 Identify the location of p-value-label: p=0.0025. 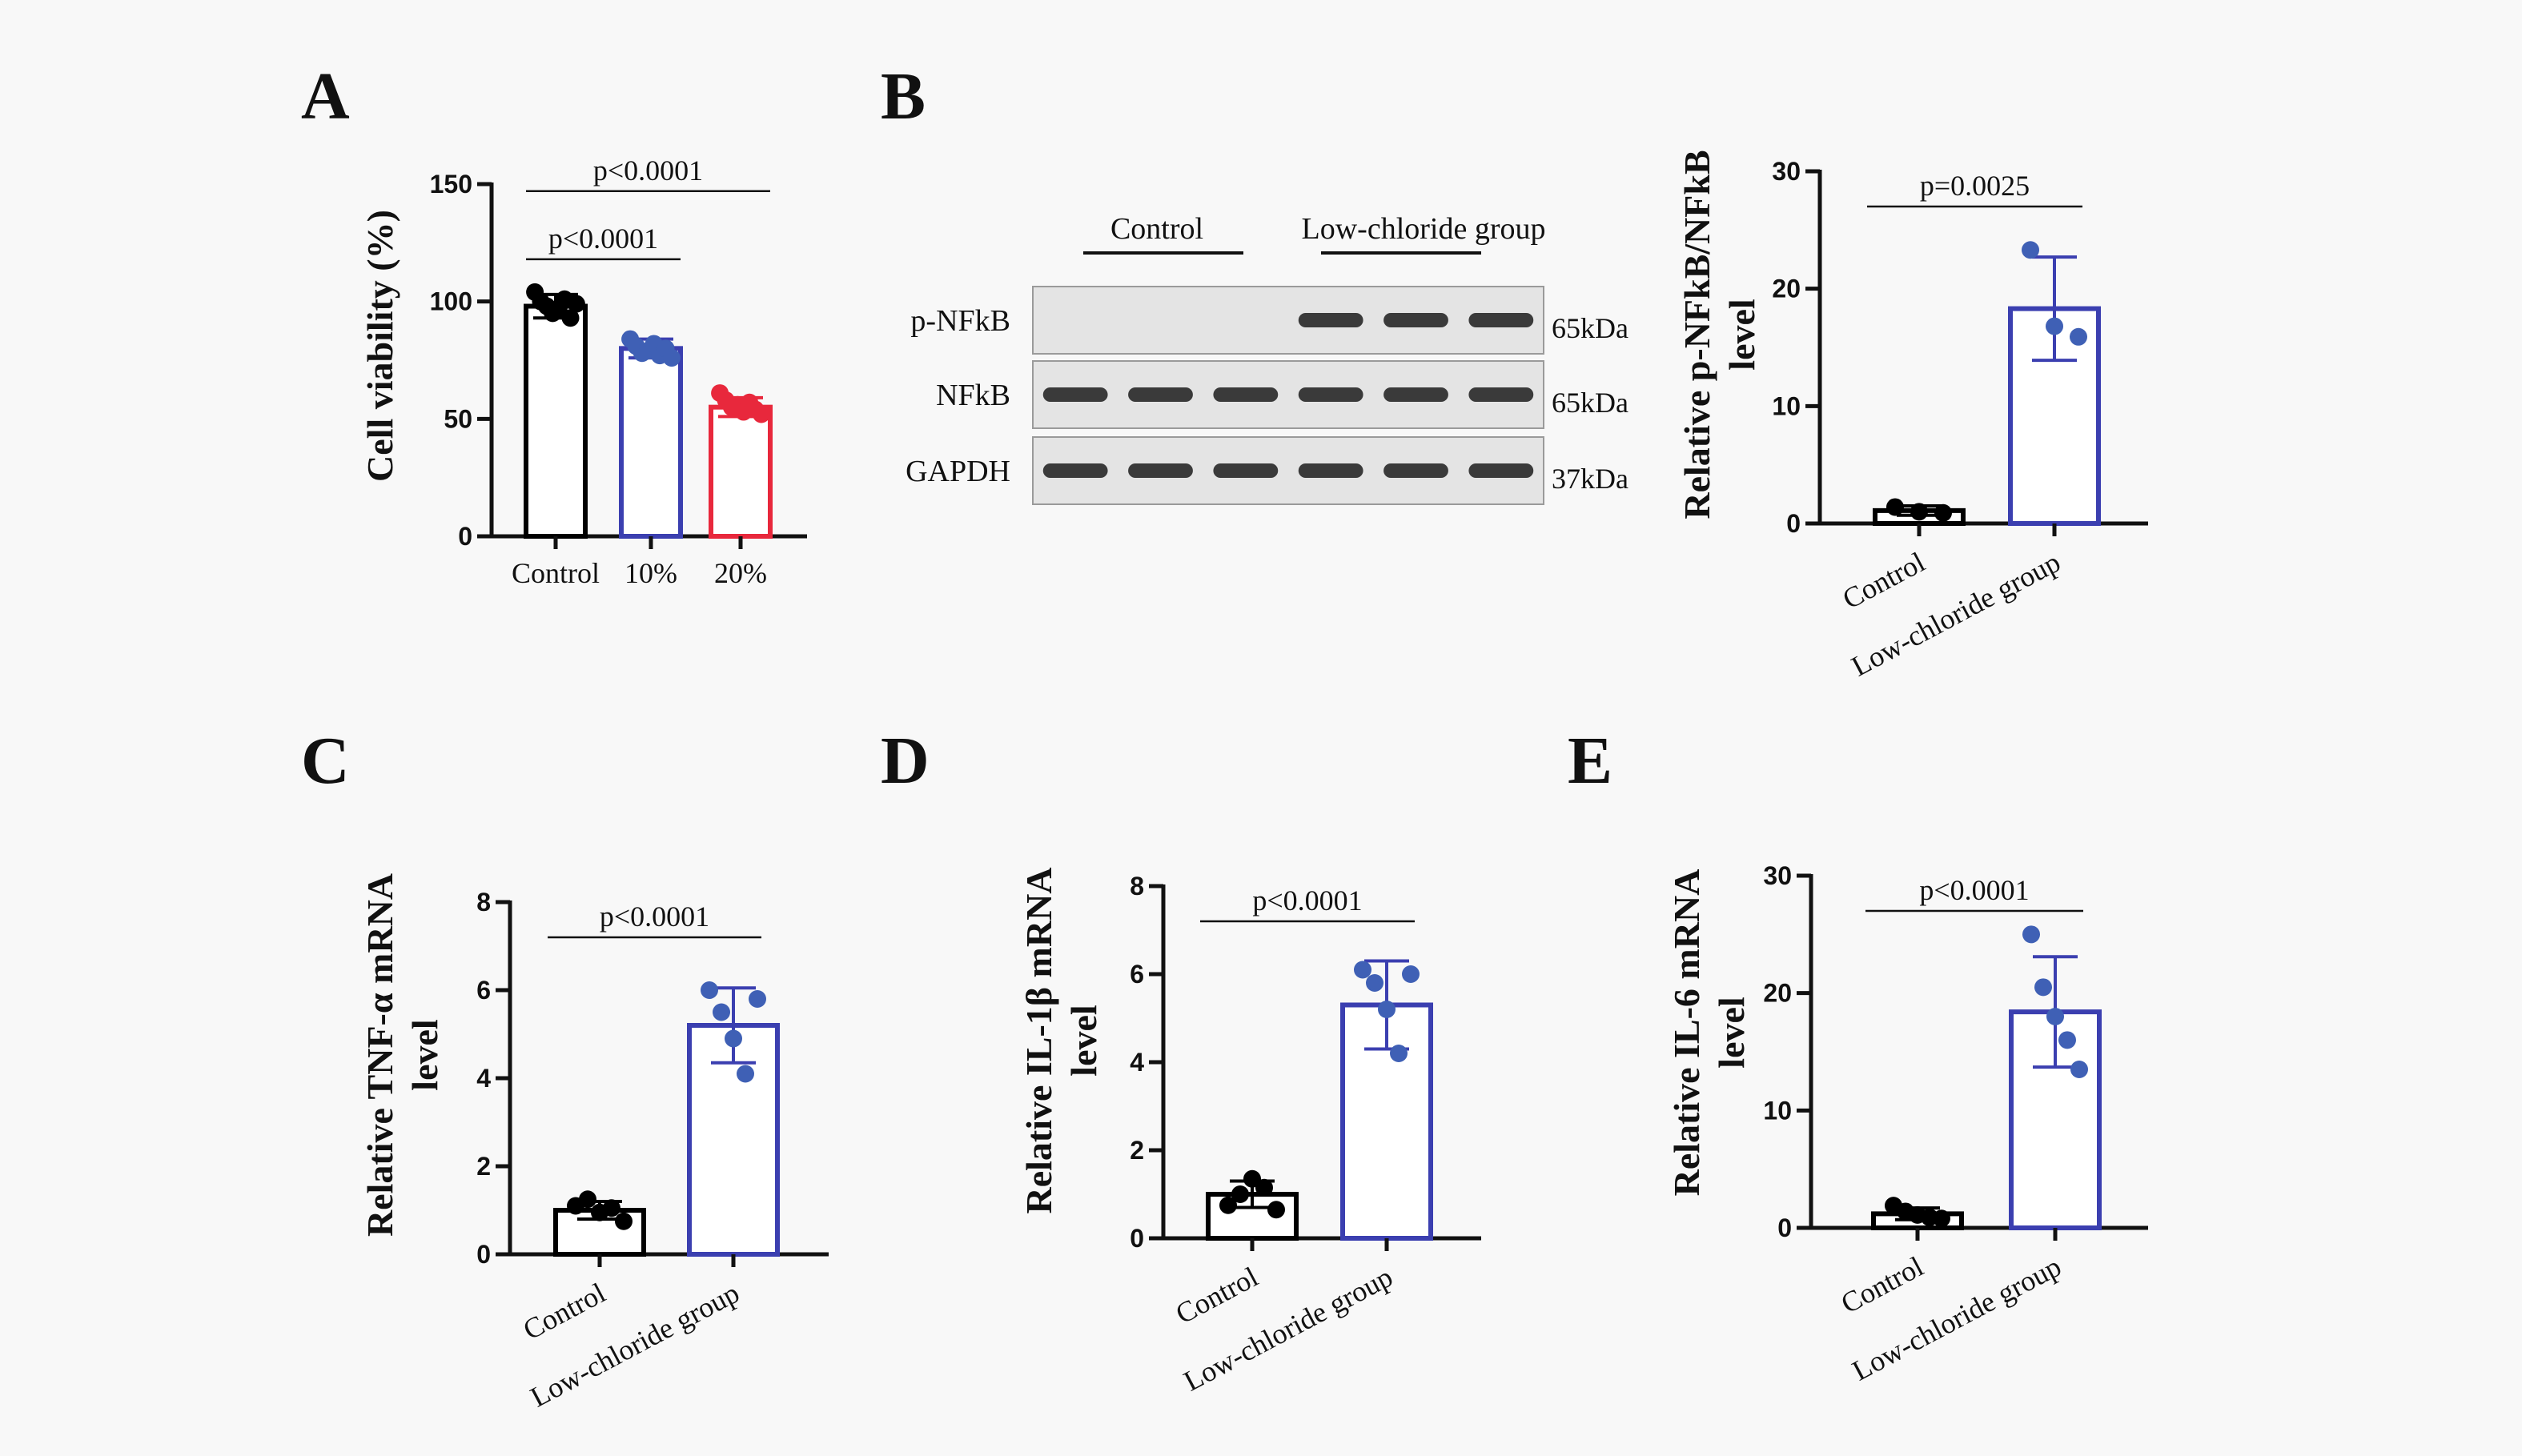
(1975, 186).